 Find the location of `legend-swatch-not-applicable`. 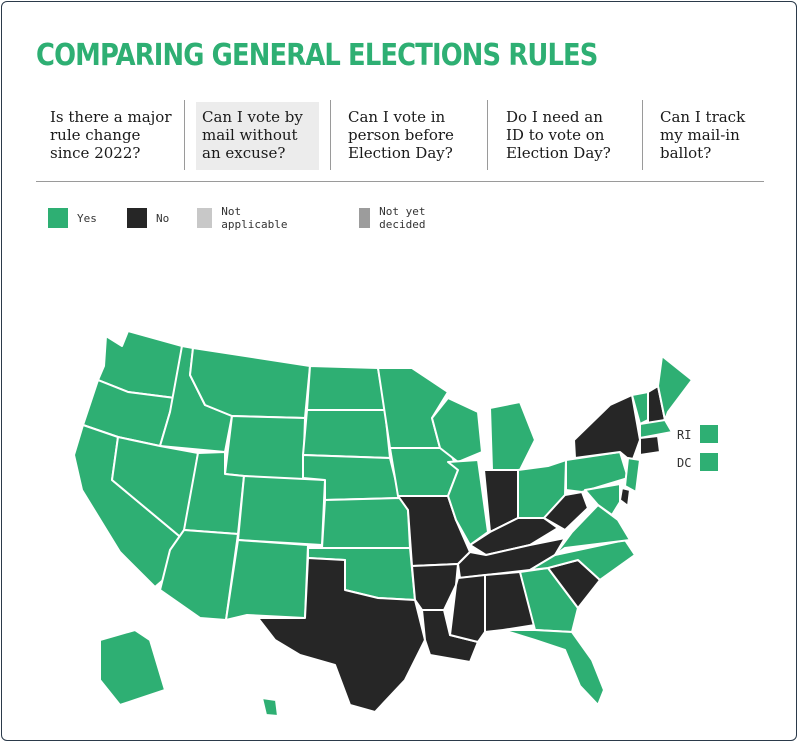

legend-swatch-not-applicable is located at coordinates (205, 218).